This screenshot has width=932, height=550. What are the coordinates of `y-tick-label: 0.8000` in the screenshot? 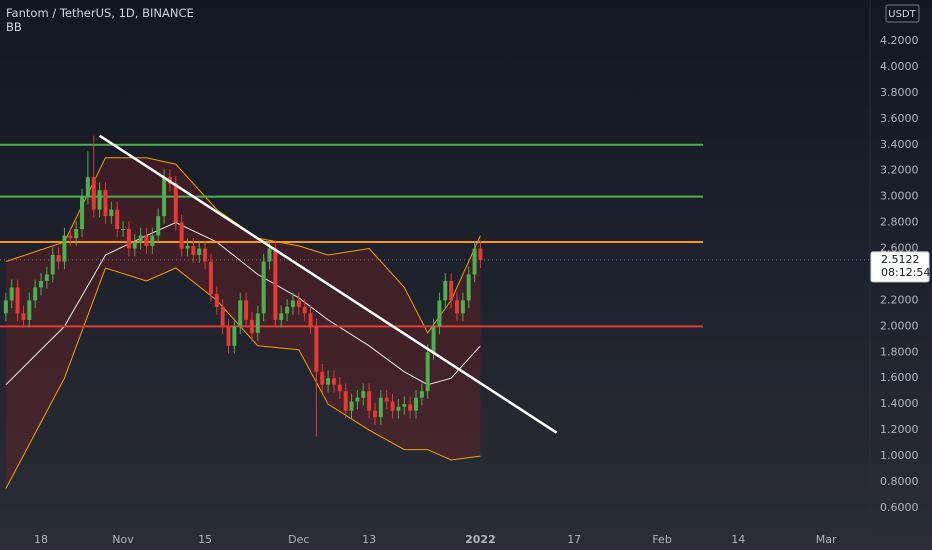 It's located at (899, 481).